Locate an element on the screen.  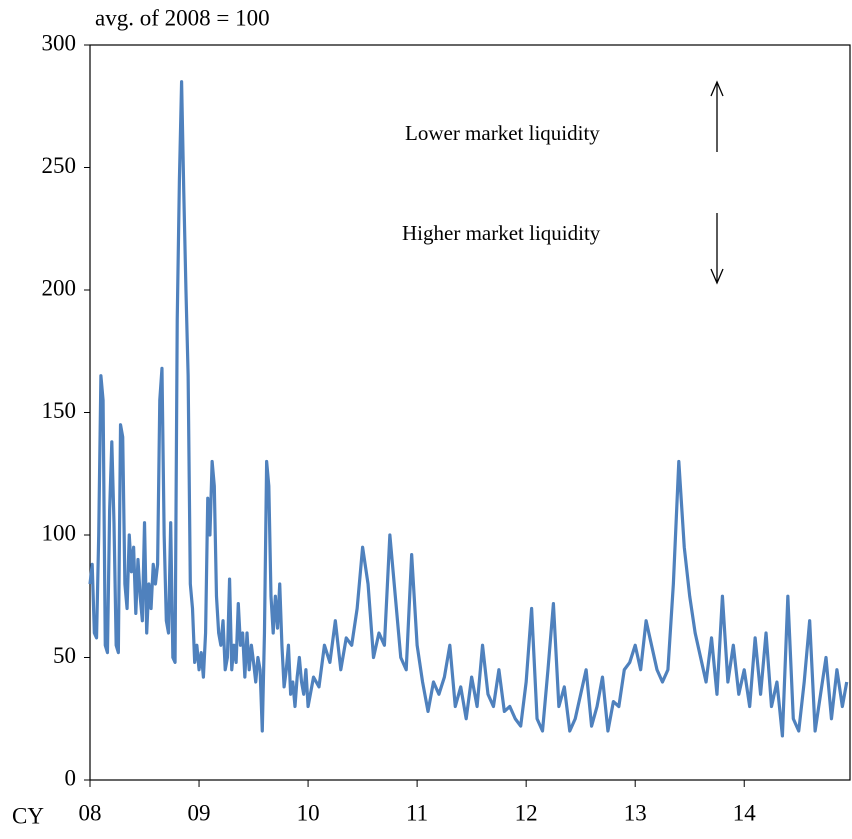
x-tick-label: 09 is located at coordinates (199, 812).